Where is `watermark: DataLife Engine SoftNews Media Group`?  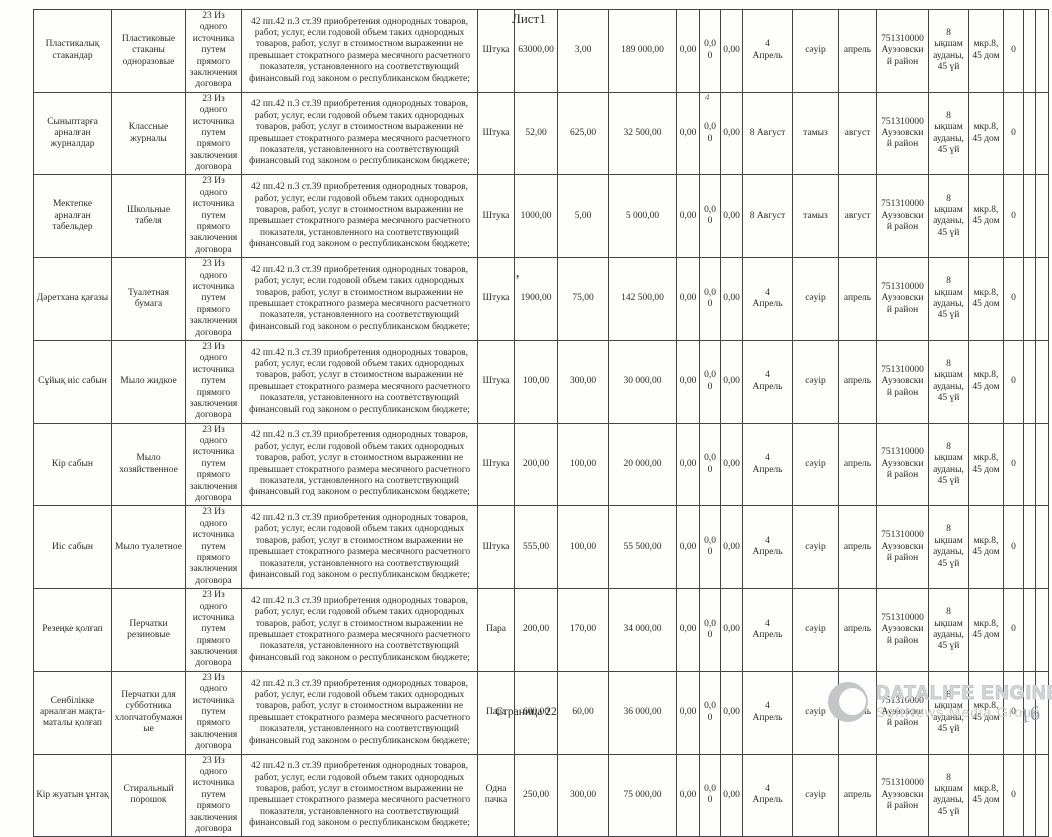 watermark: DataLife Engine SoftNews Media Group is located at coordinates (940, 702).